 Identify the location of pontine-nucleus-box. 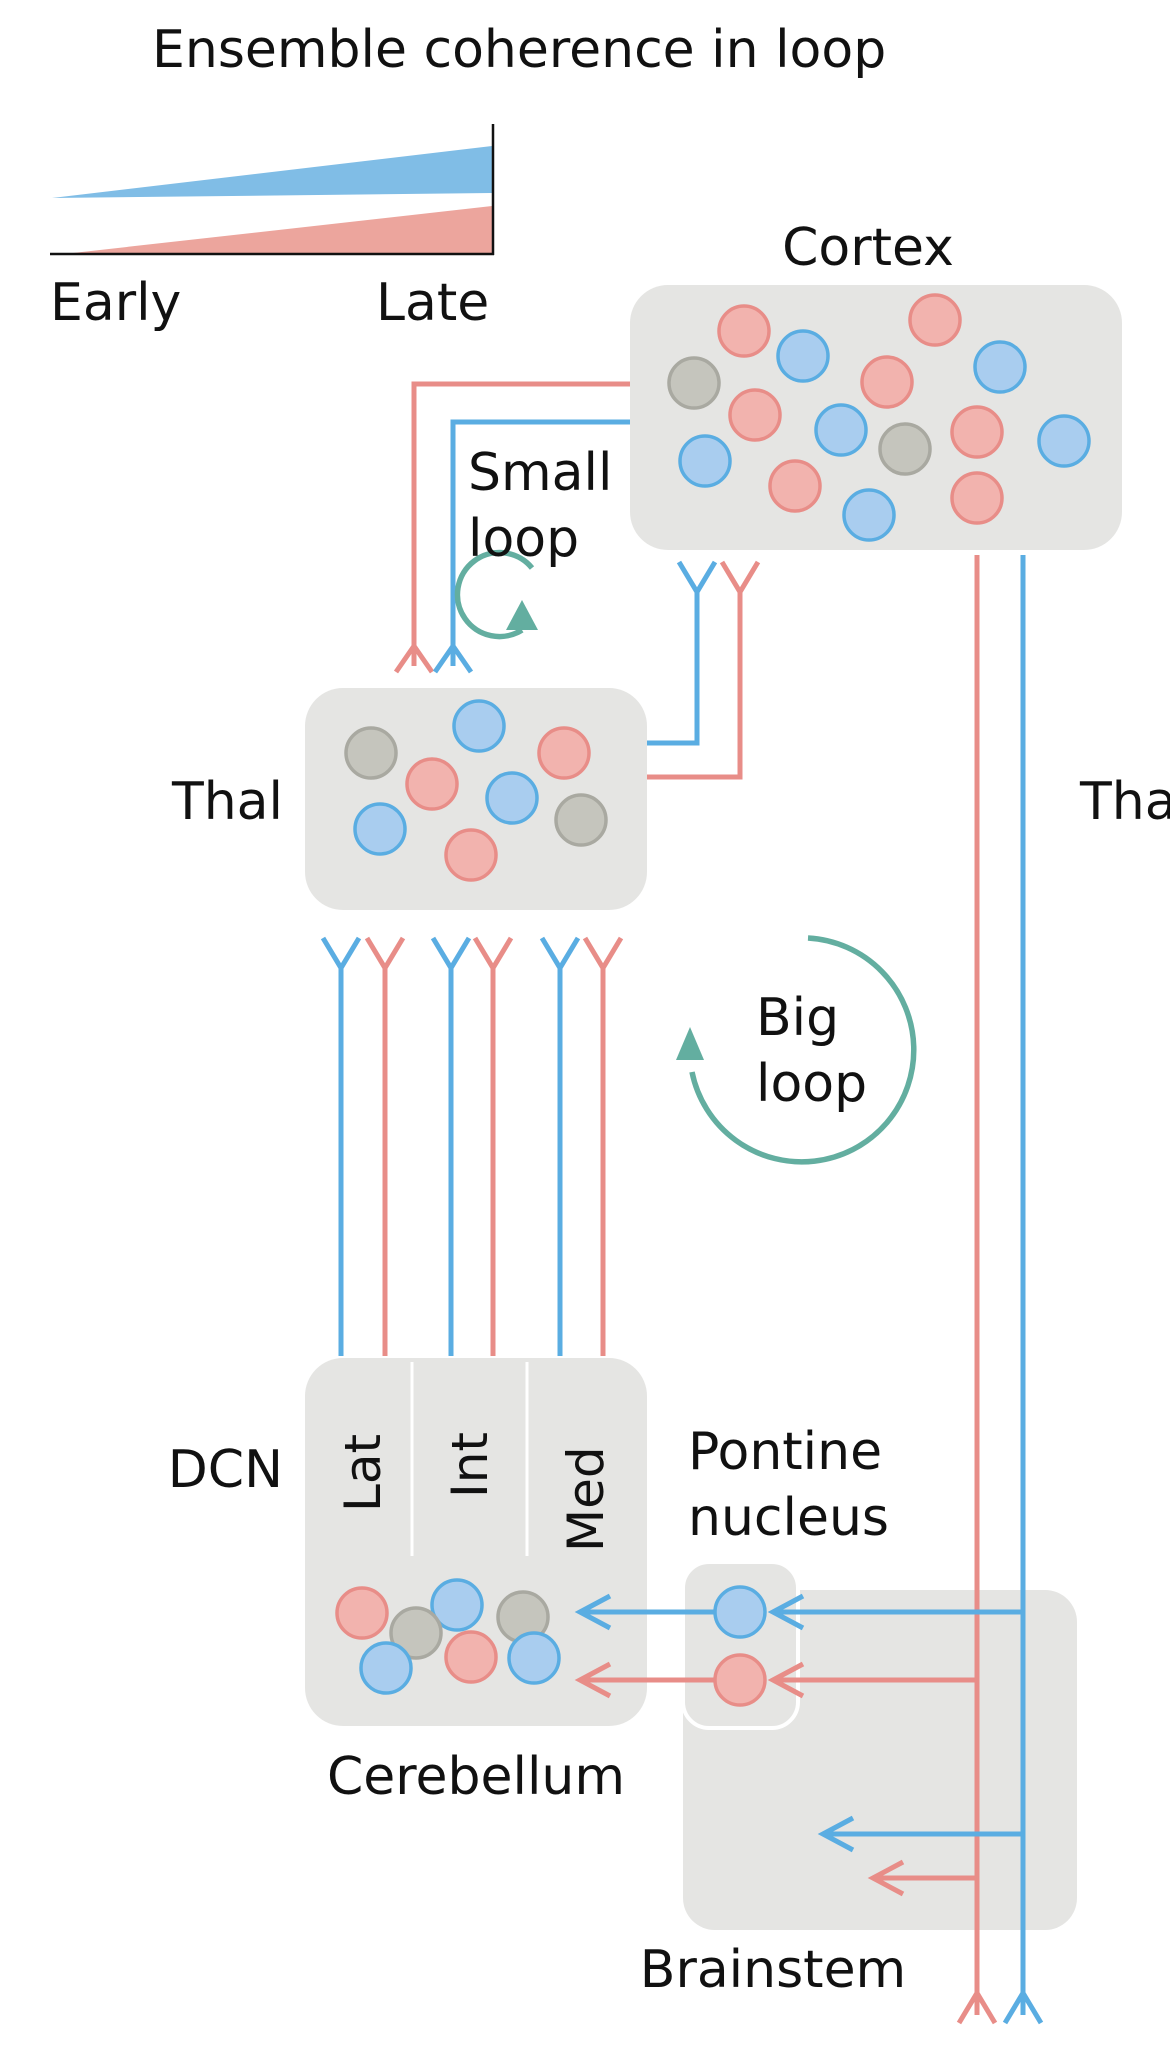
(740, 1645).